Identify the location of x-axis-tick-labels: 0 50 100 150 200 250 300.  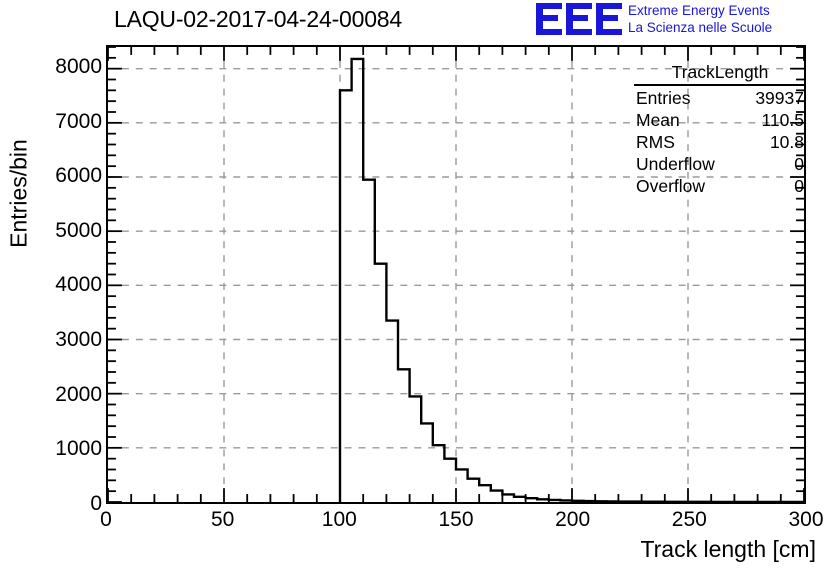
(461, 523).